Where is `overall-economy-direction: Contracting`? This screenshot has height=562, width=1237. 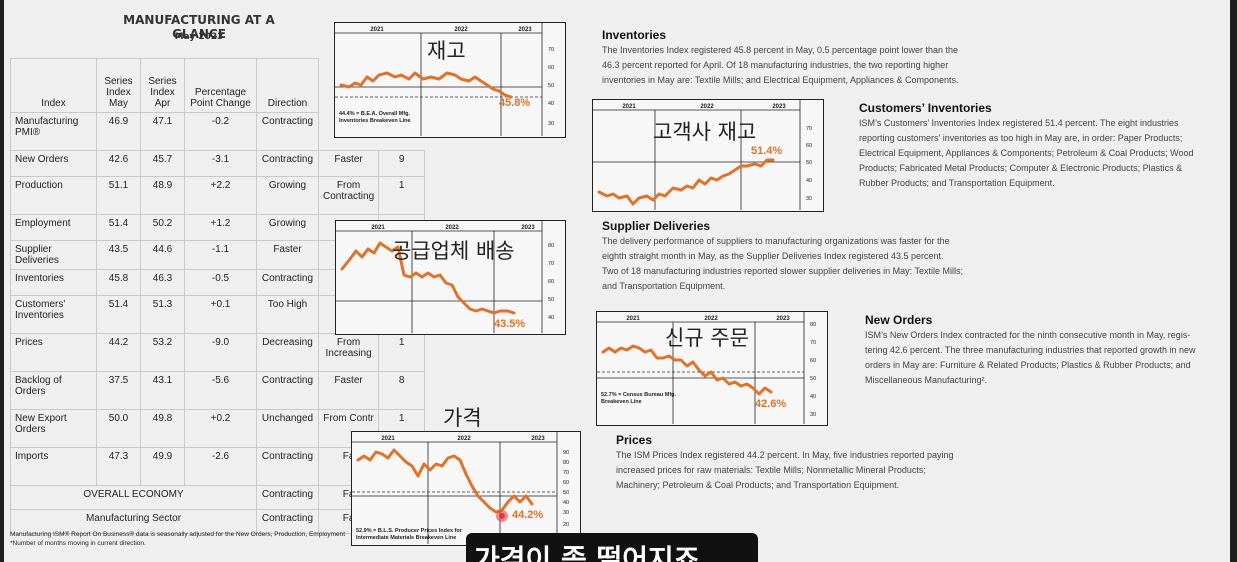 overall-economy-direction: Contracting is located at coordinates (287, 497).